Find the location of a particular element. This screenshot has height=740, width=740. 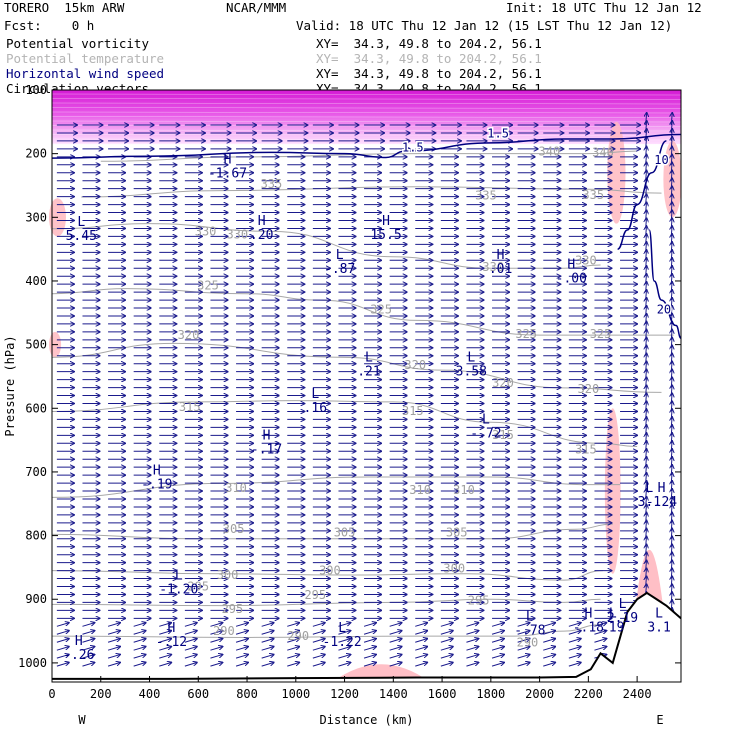

x-tick-label: 2000 is located at coordinates (539, 694).